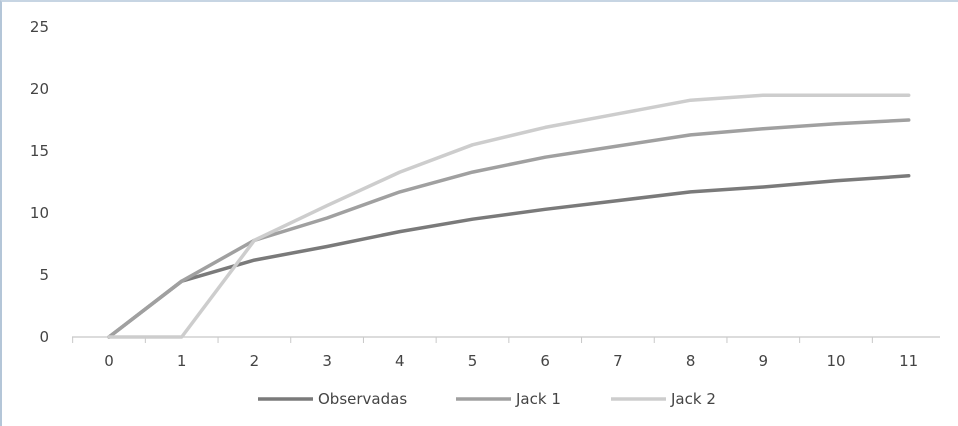 The width and height of the screenshot is (958, 426). What do you see at coordinates (691, 361) in the screenshot?
I see `x-tick-label: 8` at bounding box center [691, 361].